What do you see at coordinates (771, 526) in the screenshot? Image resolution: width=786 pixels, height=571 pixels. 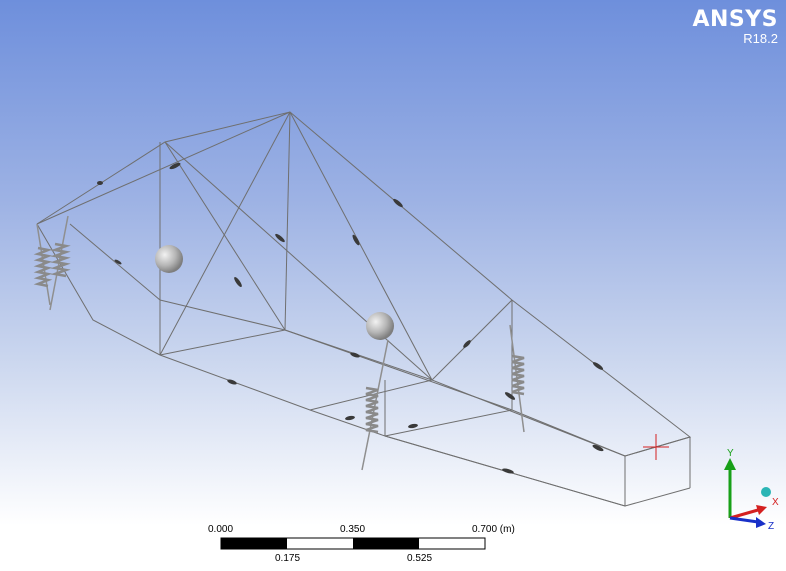 I see `triad-z-label: Z` at bounding box center [771, 526].